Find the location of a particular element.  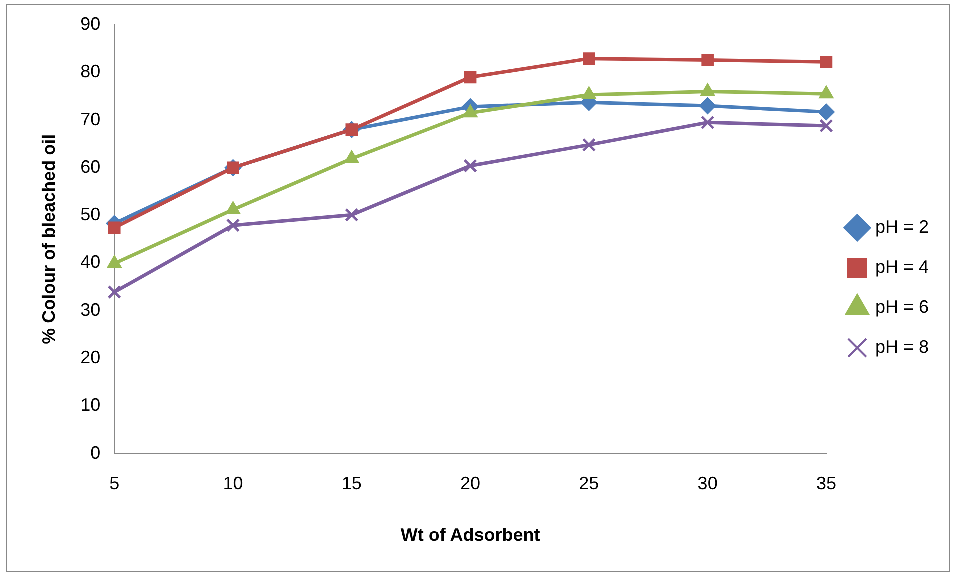

legend-label: pH = 2 is located at coordinates (902, 226).